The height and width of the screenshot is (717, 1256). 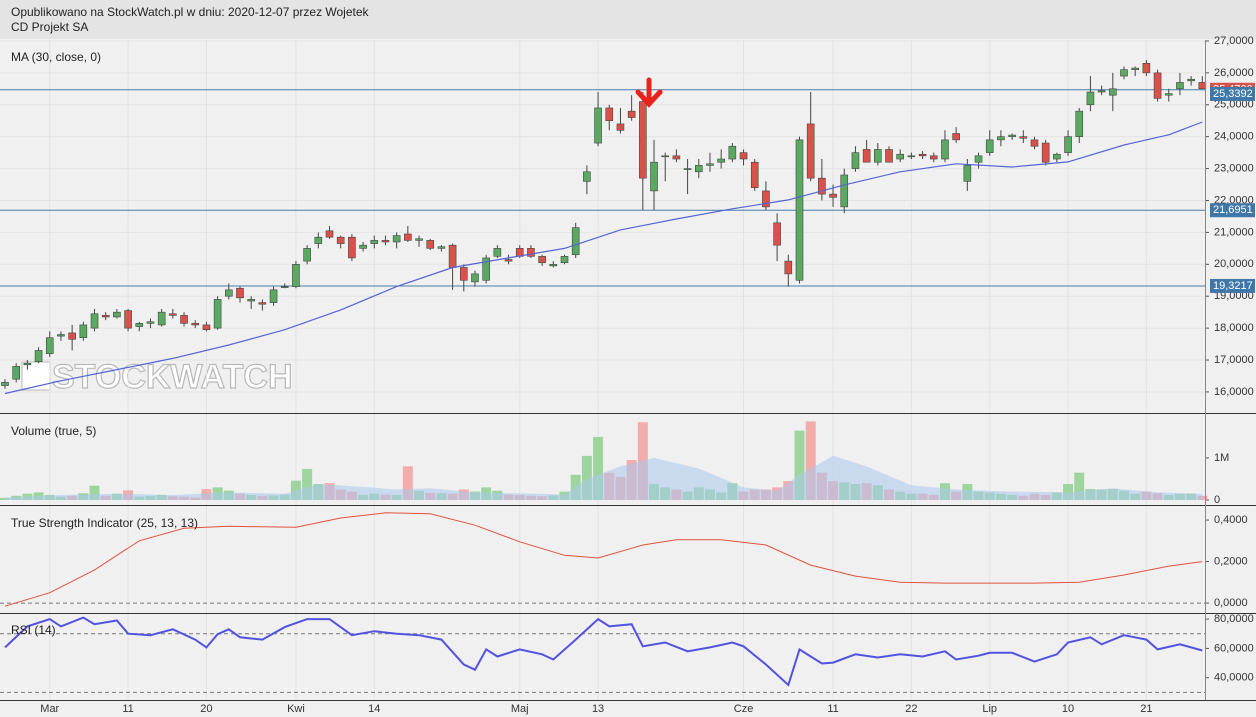 I want to click on x-tick-label: Kwi, so click(x=296, y=709).